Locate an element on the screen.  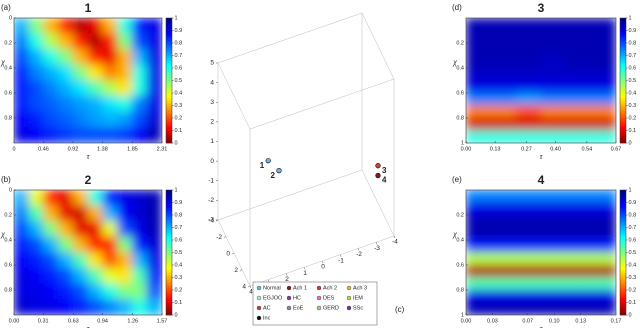
y-tick-label: 0.6 is located at coordinates (8, 265).